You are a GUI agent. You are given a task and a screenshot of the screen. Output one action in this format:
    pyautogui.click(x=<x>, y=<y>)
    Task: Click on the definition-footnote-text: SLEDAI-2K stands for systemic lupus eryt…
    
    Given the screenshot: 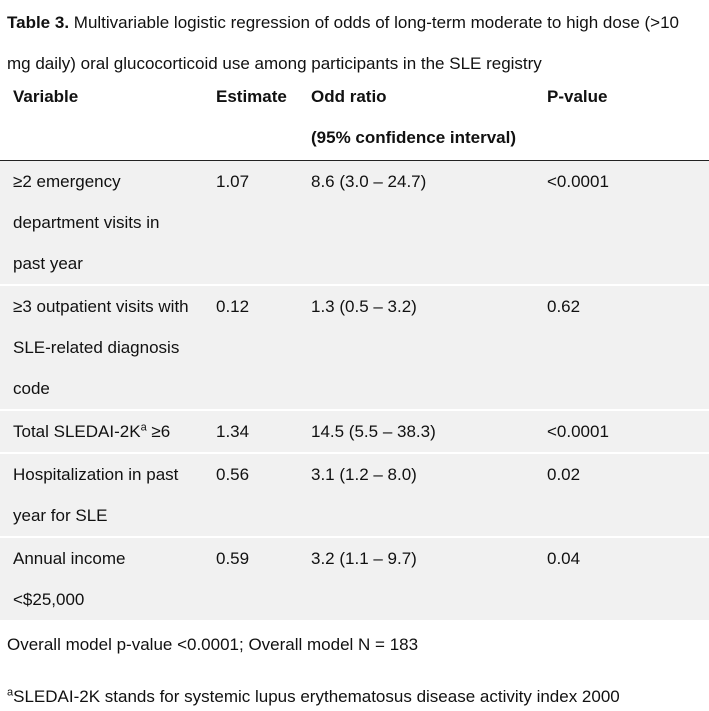 What is the action you would take?
    pyautogui.click(x=316, y=696)
    